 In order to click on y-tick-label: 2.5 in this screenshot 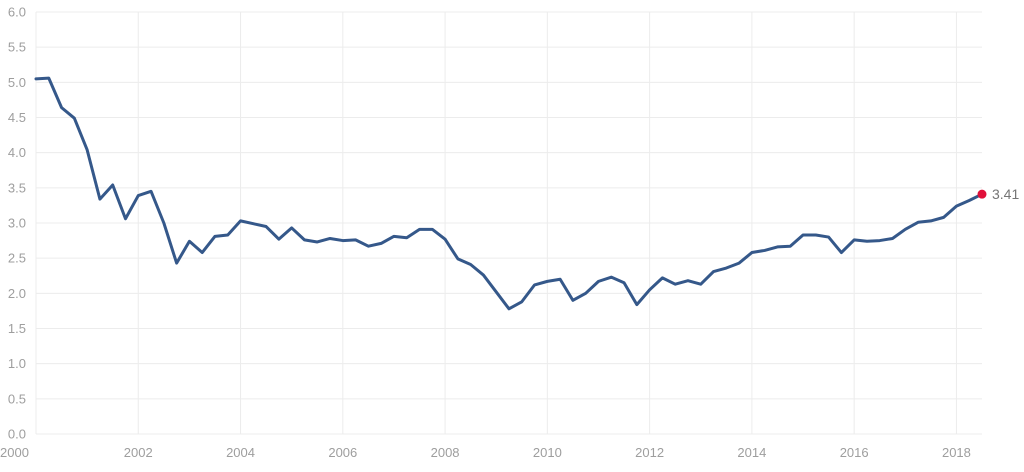, I will do `click(17, 258)`.